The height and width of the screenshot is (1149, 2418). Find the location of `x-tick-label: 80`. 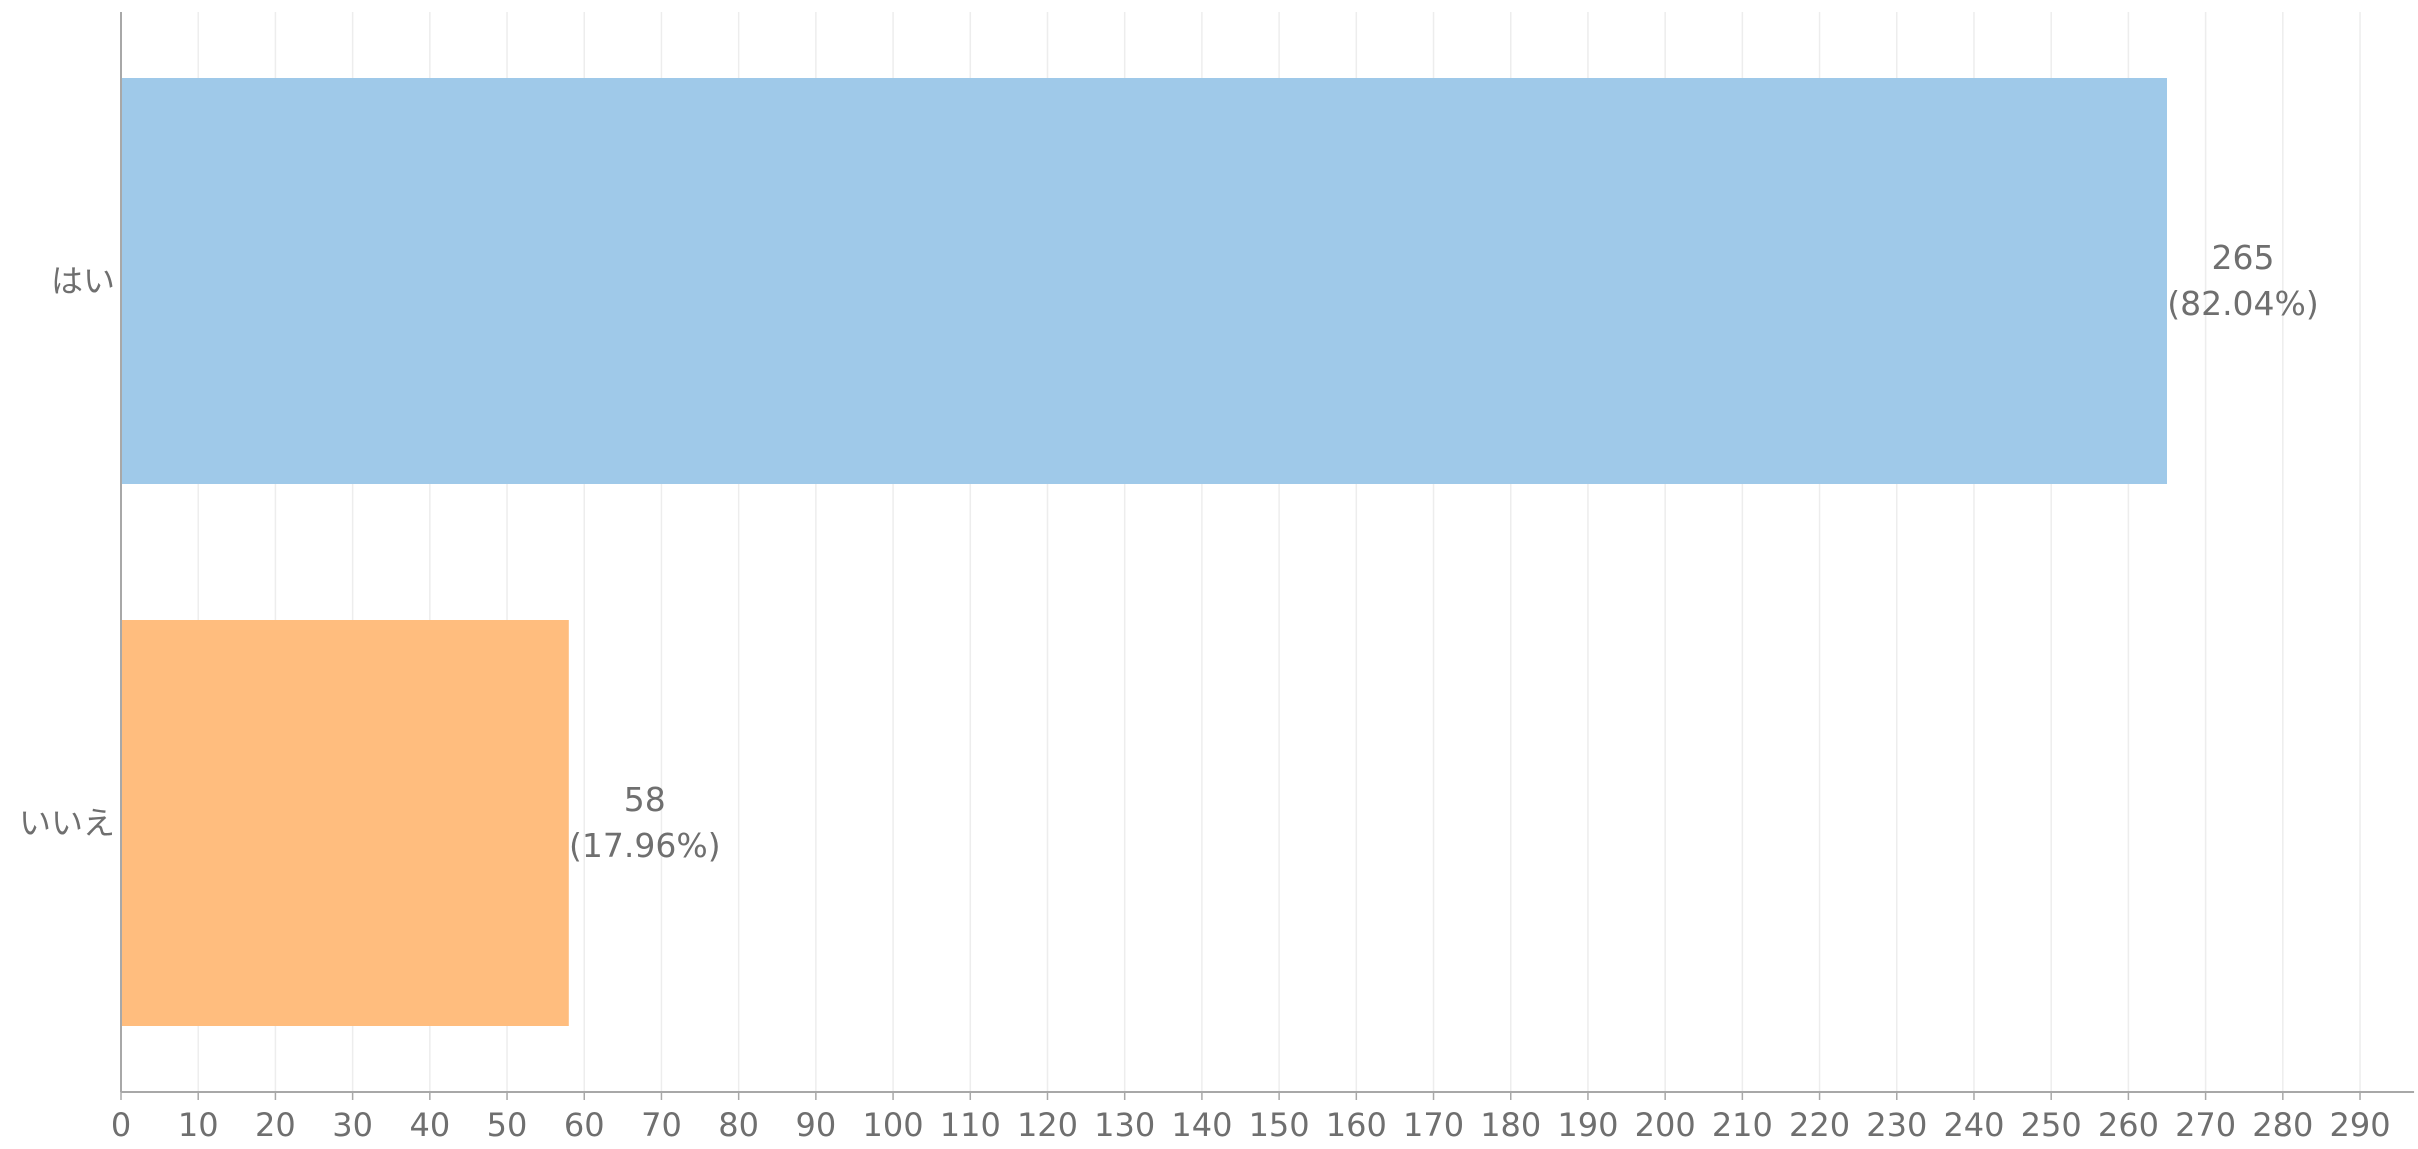

x-tick-label: 80 is located at coordinates (738, 1125).